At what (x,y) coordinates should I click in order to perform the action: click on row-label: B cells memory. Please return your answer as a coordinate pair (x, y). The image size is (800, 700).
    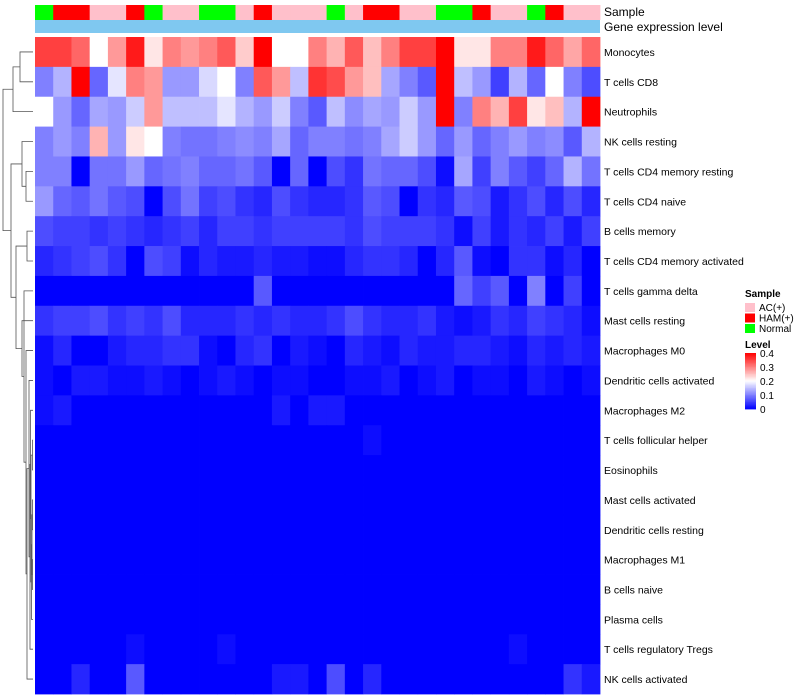
    Looking at the image, I should click on (640, 232).